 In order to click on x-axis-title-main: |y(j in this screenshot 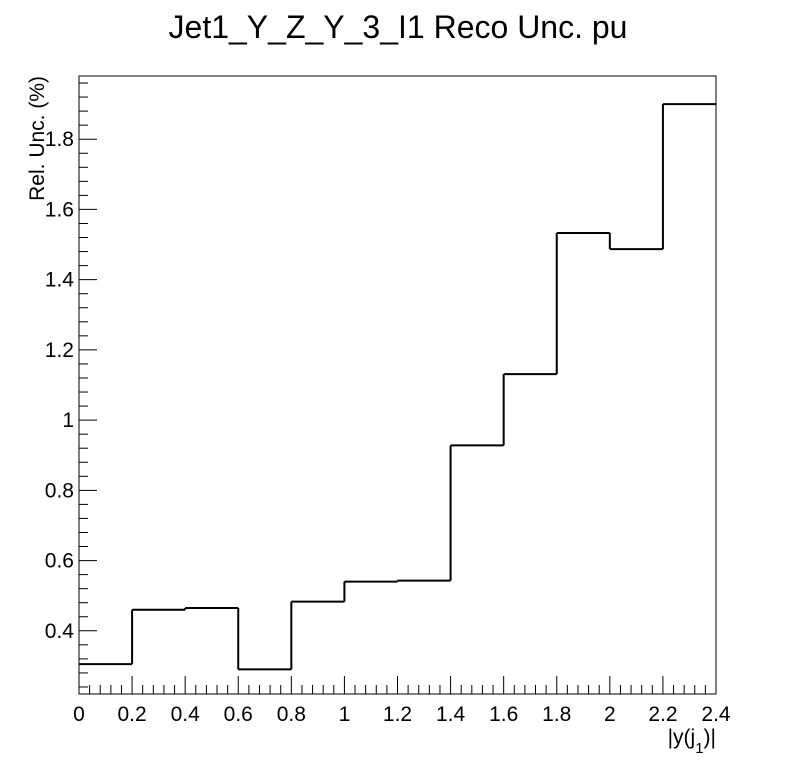, I will do `click(682, 737)`.